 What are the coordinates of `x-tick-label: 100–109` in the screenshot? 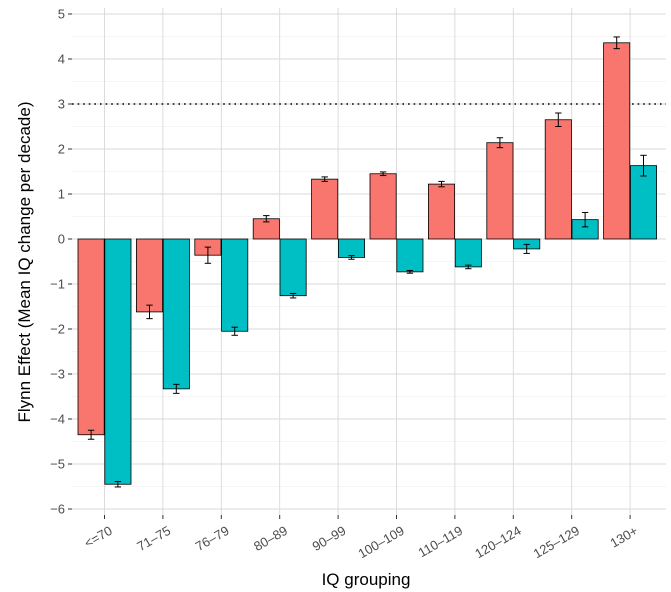 It's located at (380, 542).